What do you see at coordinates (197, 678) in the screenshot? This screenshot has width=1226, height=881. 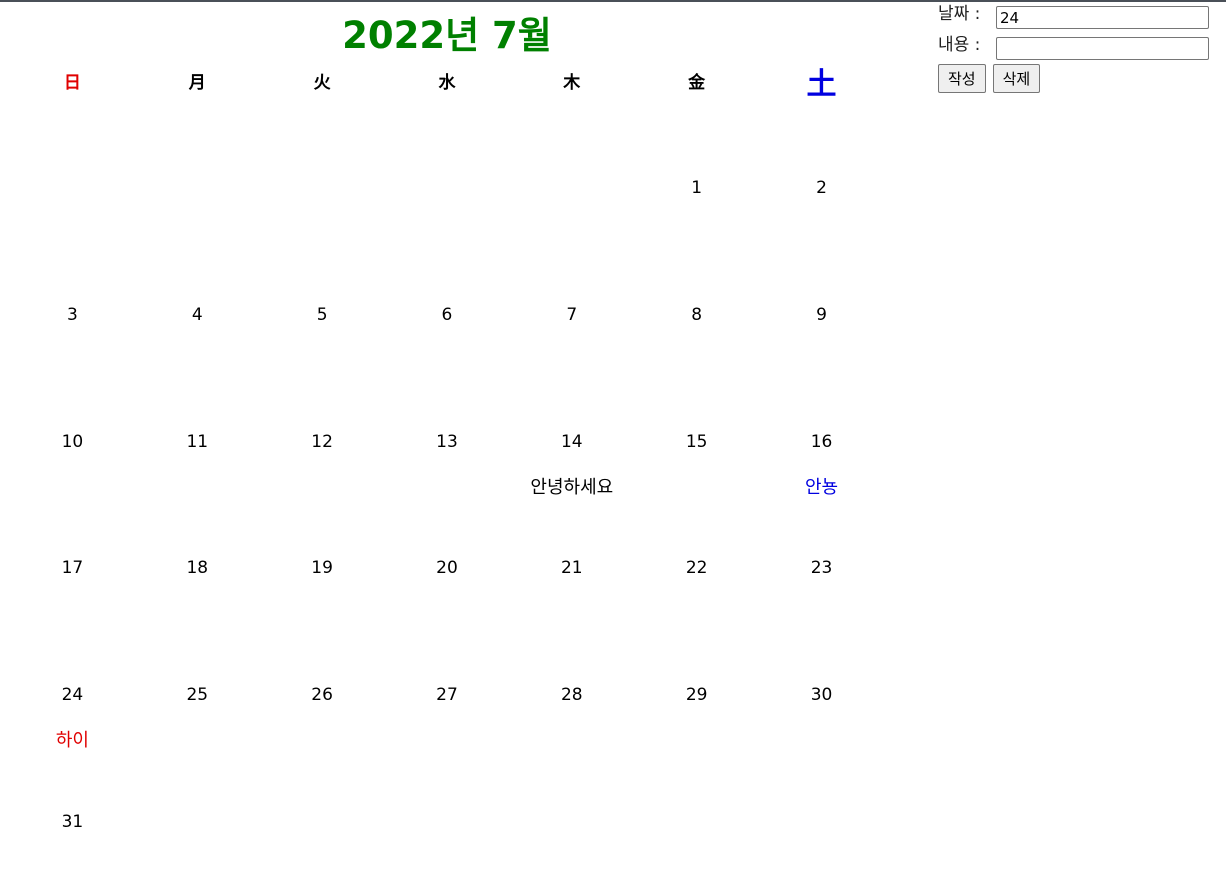 I see `day-cell: 25` at bounding box center [197, 678].